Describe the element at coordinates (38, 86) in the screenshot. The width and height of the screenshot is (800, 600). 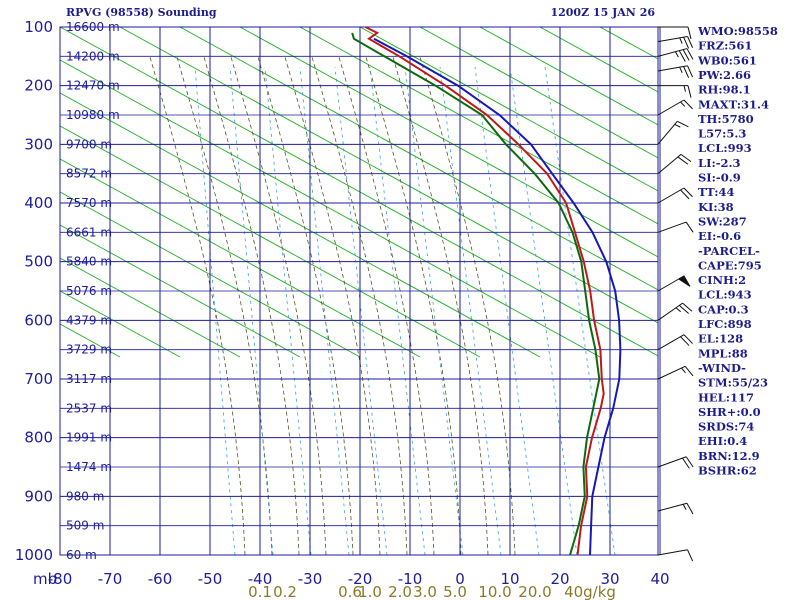
I see `y-tick-label: 200` at that location.